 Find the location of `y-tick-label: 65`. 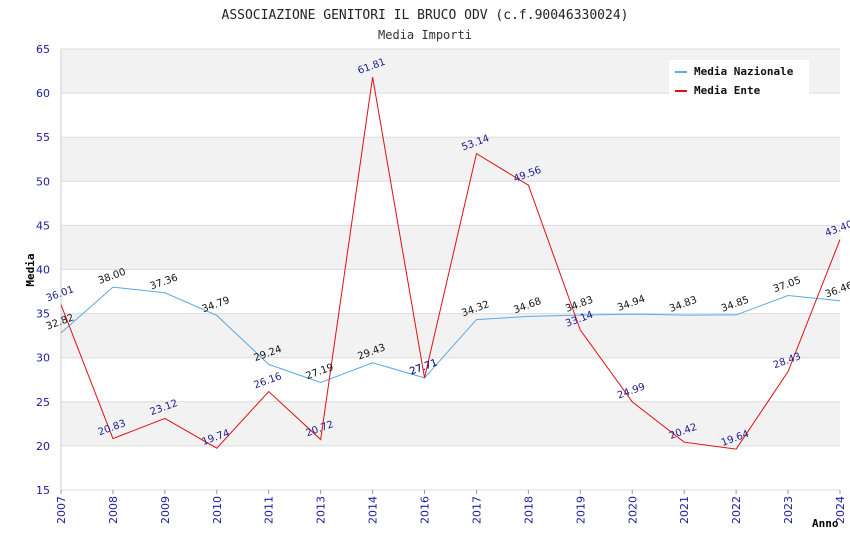

y-tick-label: 65 is located at coordinates (43, 49).